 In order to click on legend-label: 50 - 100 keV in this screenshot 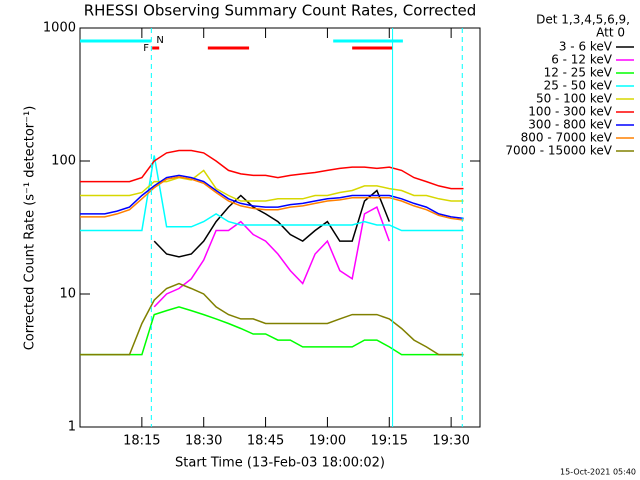, I will do `click(574, 99)`.